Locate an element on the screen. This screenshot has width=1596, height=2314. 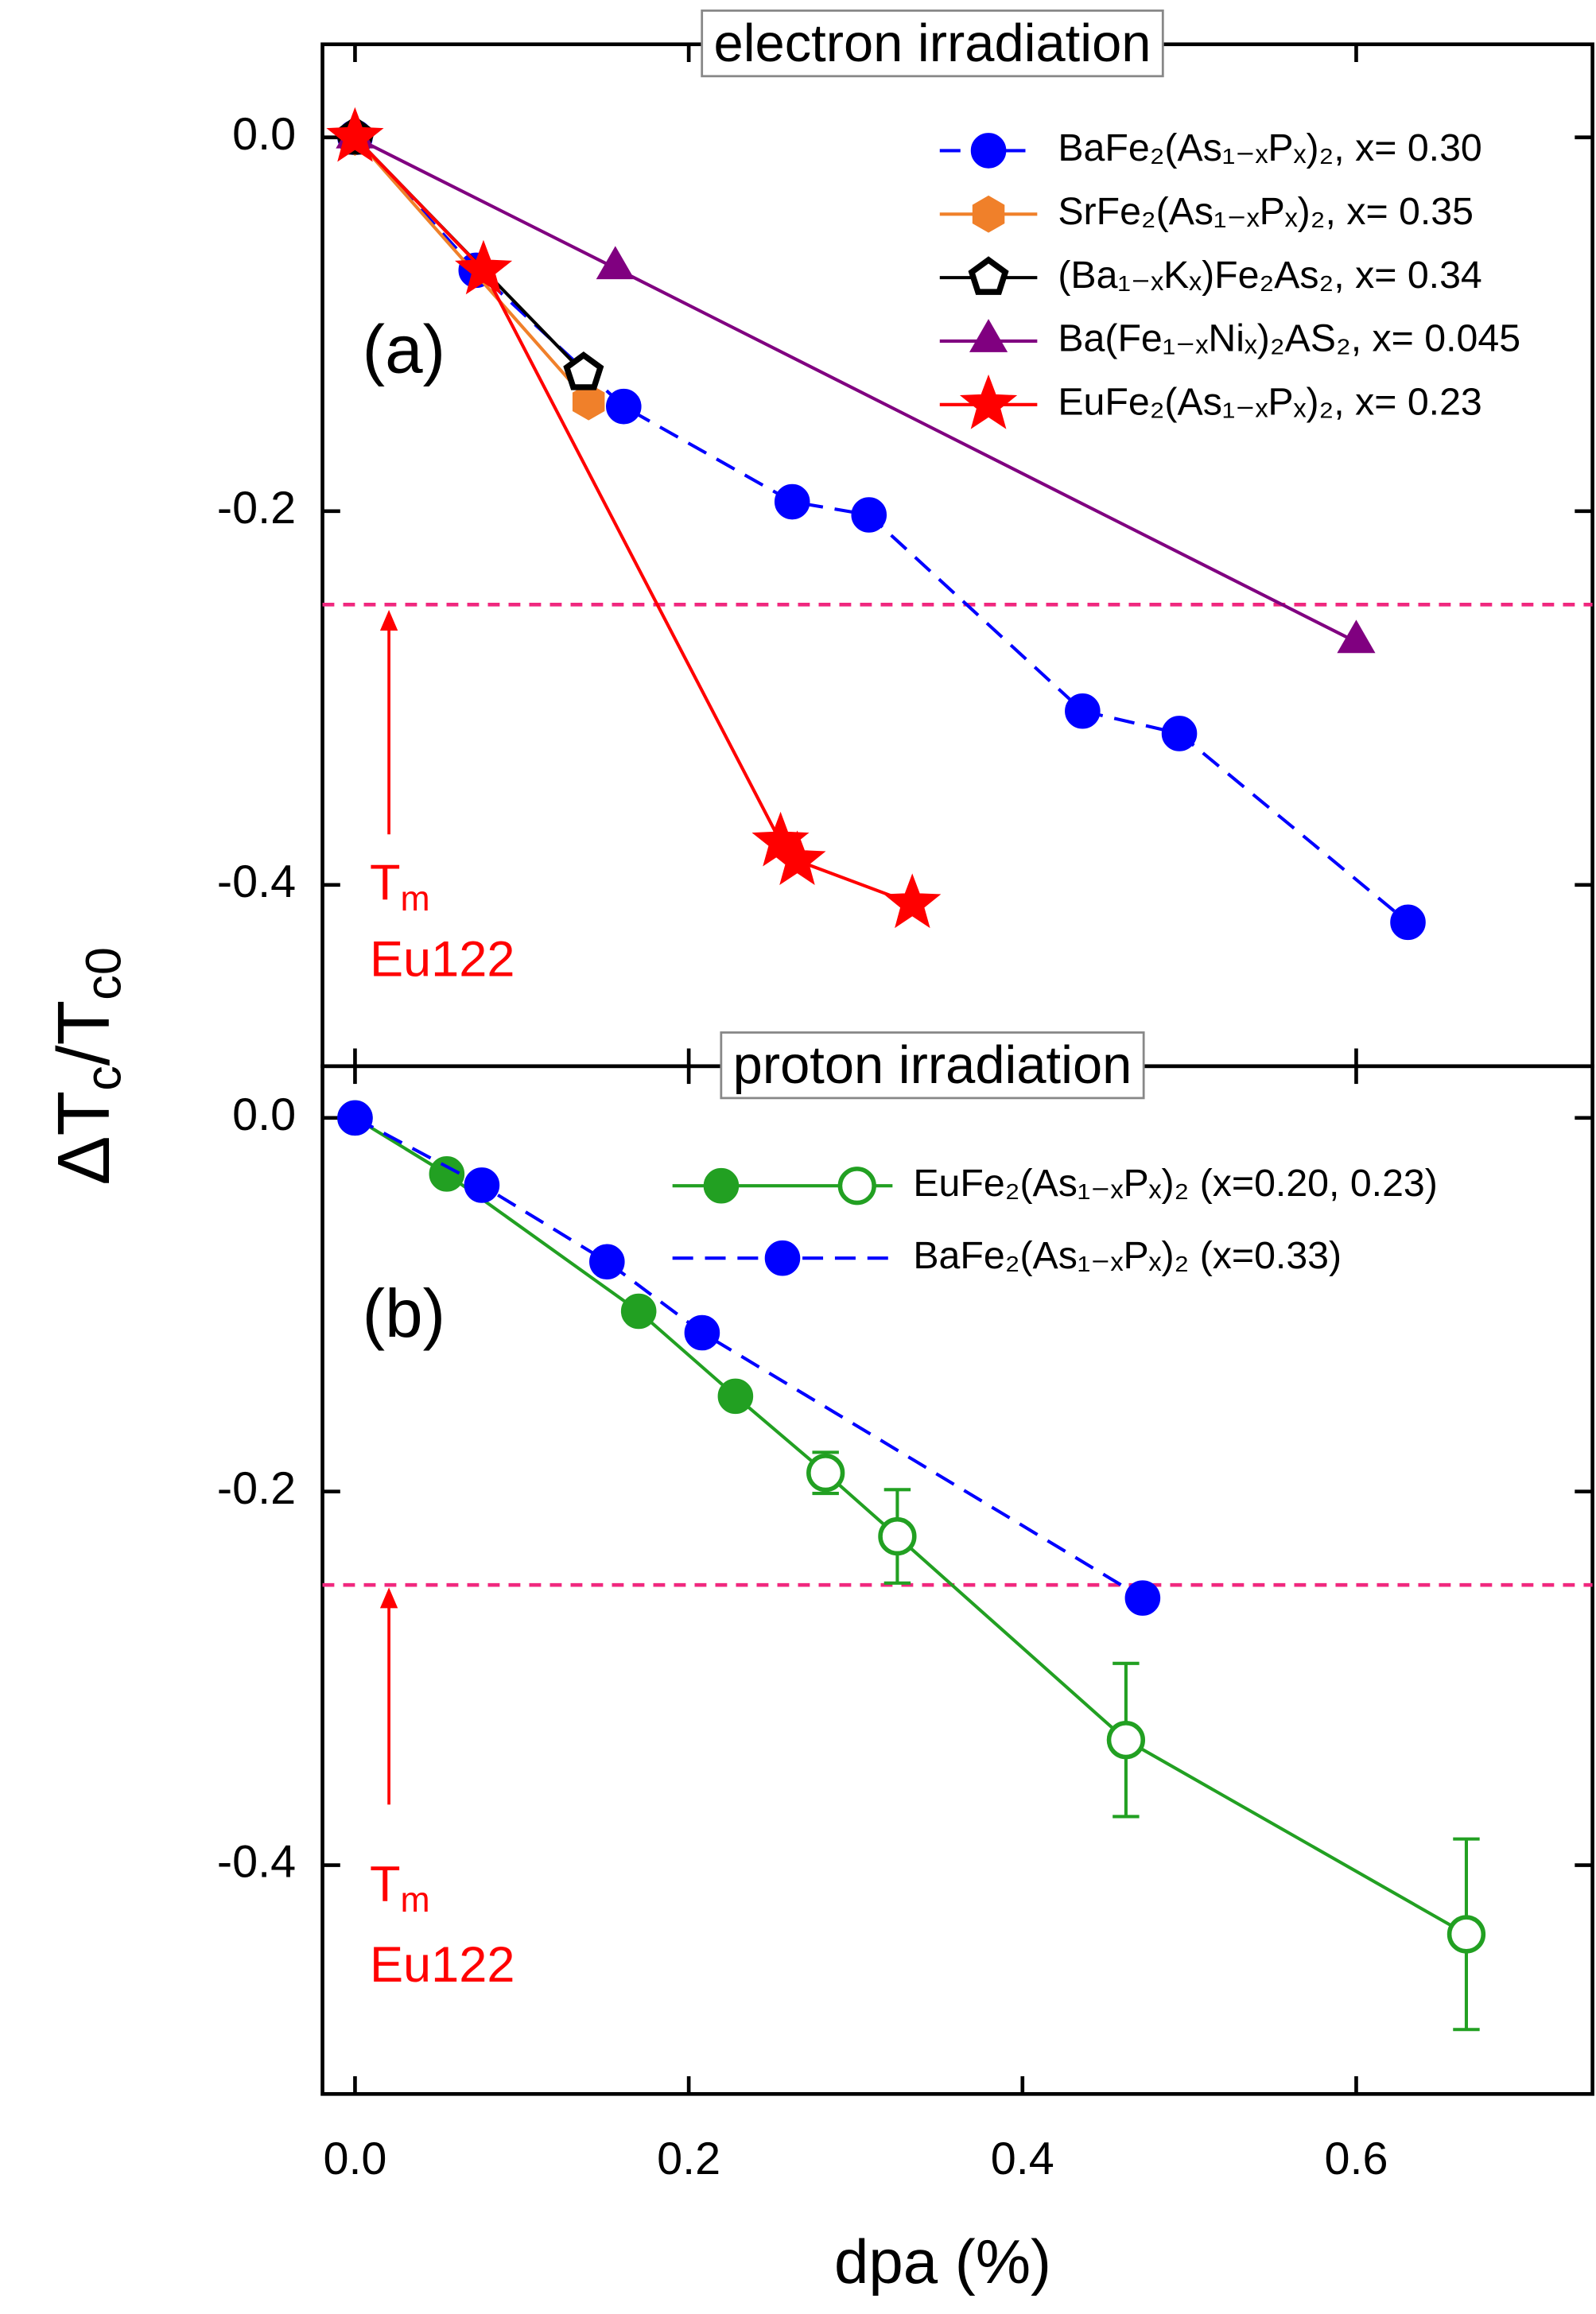
y-axis-label-part: c0 is located at coordinates (104, 974).